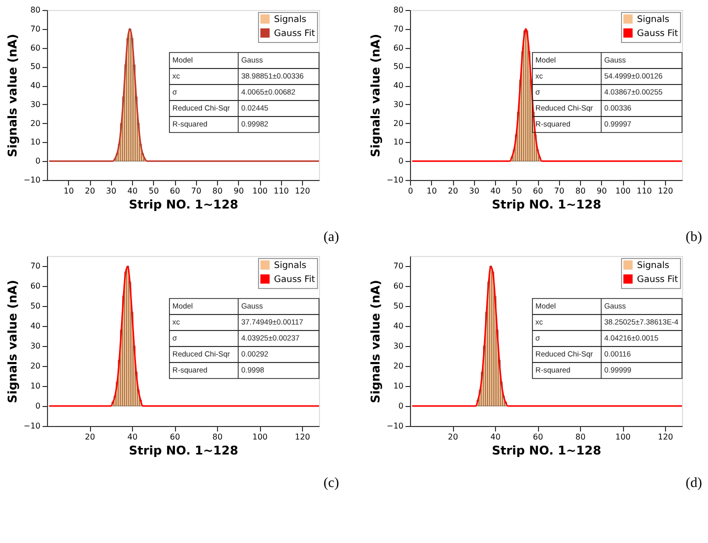  Describe the element at coordinates (694, 483) in the screenshot. I see `text: (d)` at that location.